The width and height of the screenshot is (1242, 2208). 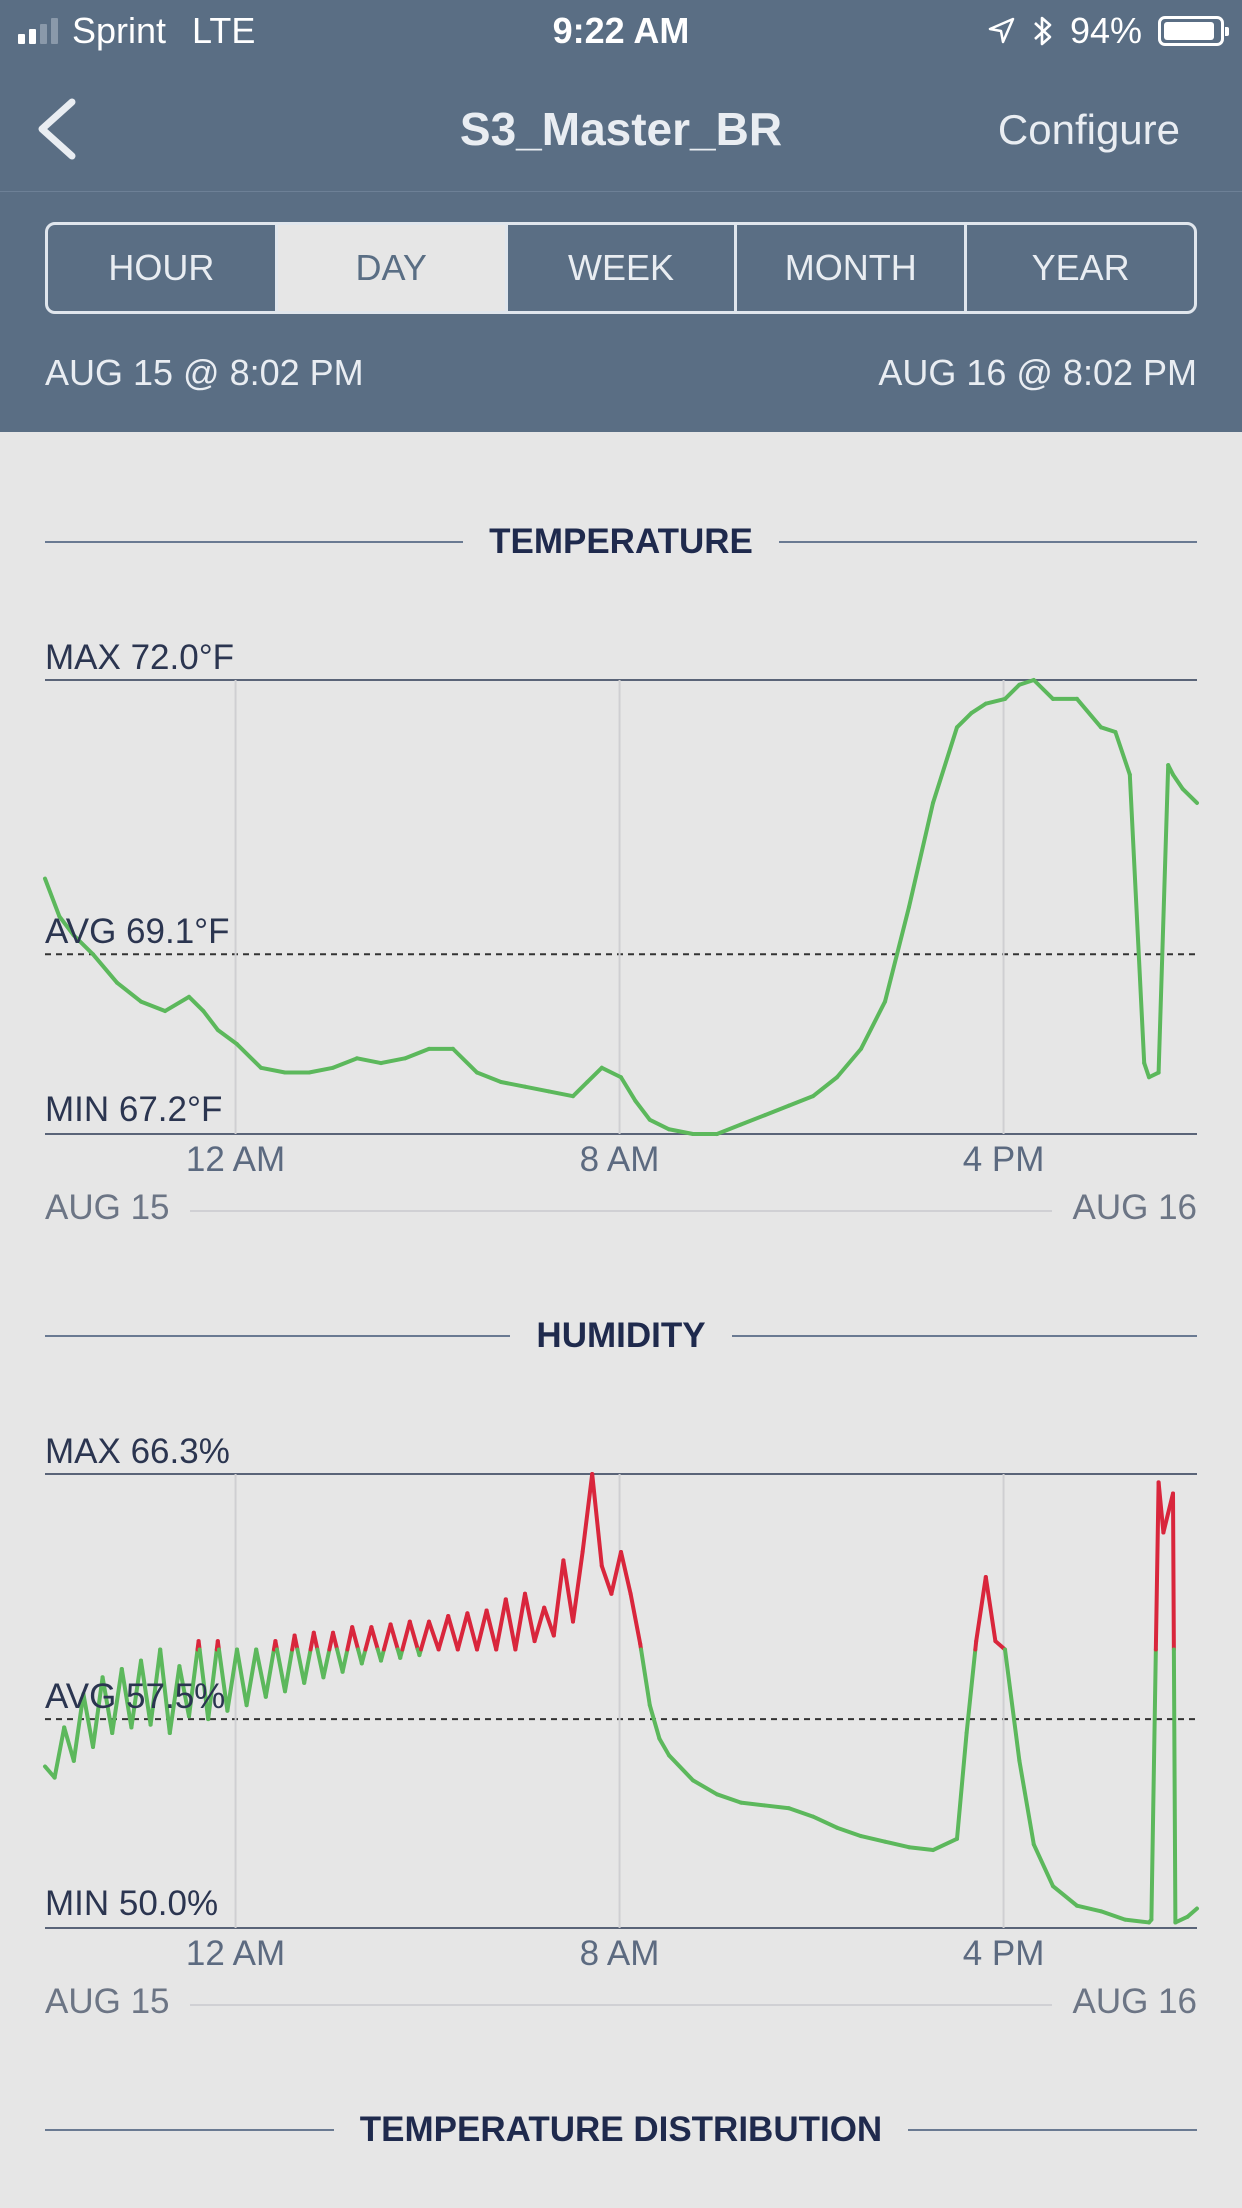 I want to click on temperature-max-label: MAX 72.0°F, so click(x=140, y=657).